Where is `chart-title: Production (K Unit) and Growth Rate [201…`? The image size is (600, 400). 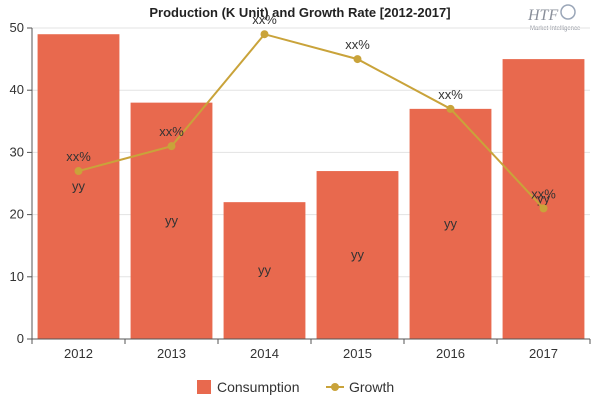
chart-title: Production (K Unit) and Growth Rate [201… is located at coordinates (299, 12).